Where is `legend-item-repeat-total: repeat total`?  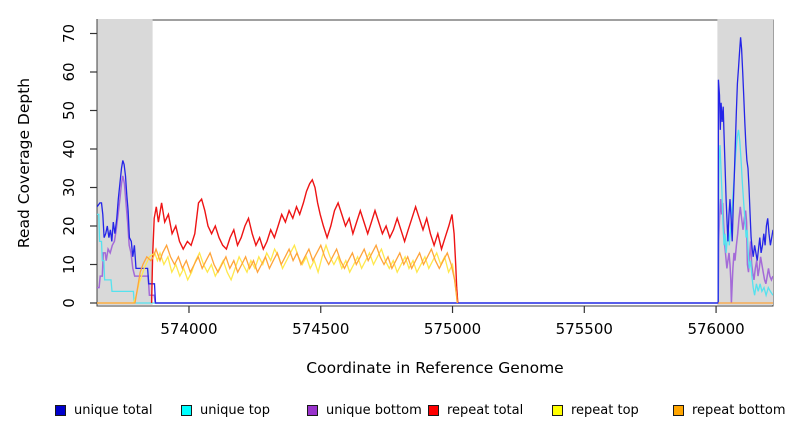
legend-item-repeat-total: repeat total is located at coordinates (476, 410).